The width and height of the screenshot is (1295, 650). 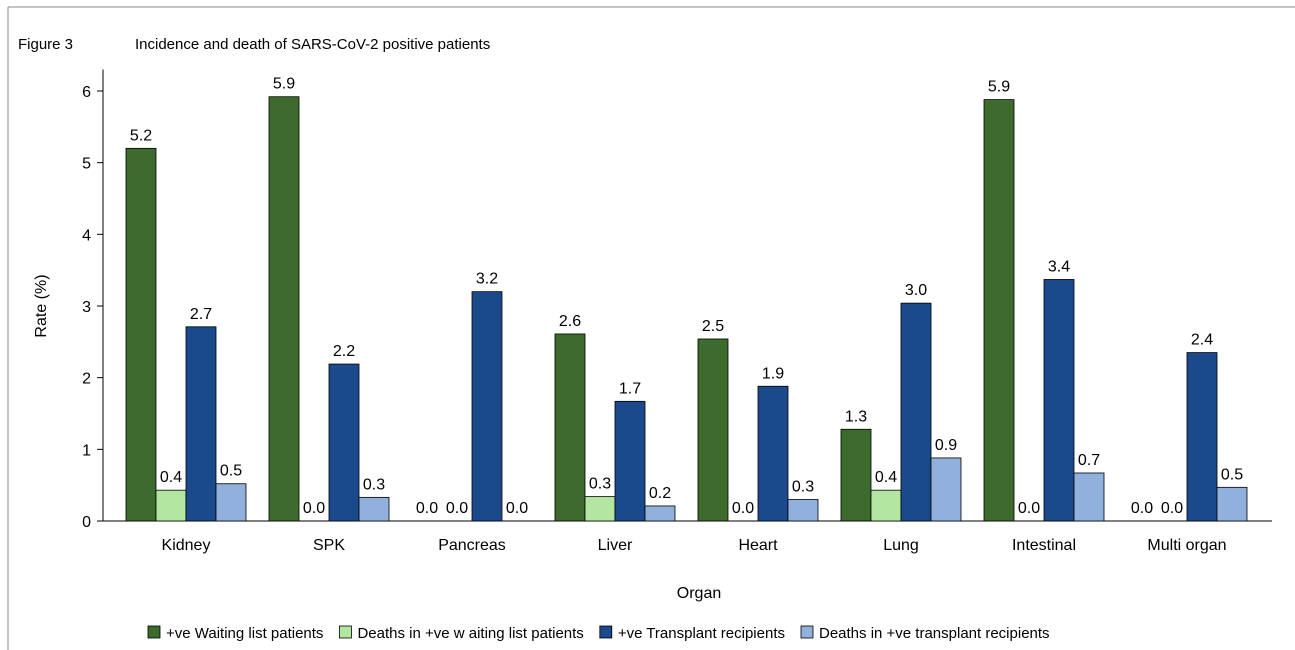 I want to click on x-axis-label: Organ, so click(x=699, y=593).